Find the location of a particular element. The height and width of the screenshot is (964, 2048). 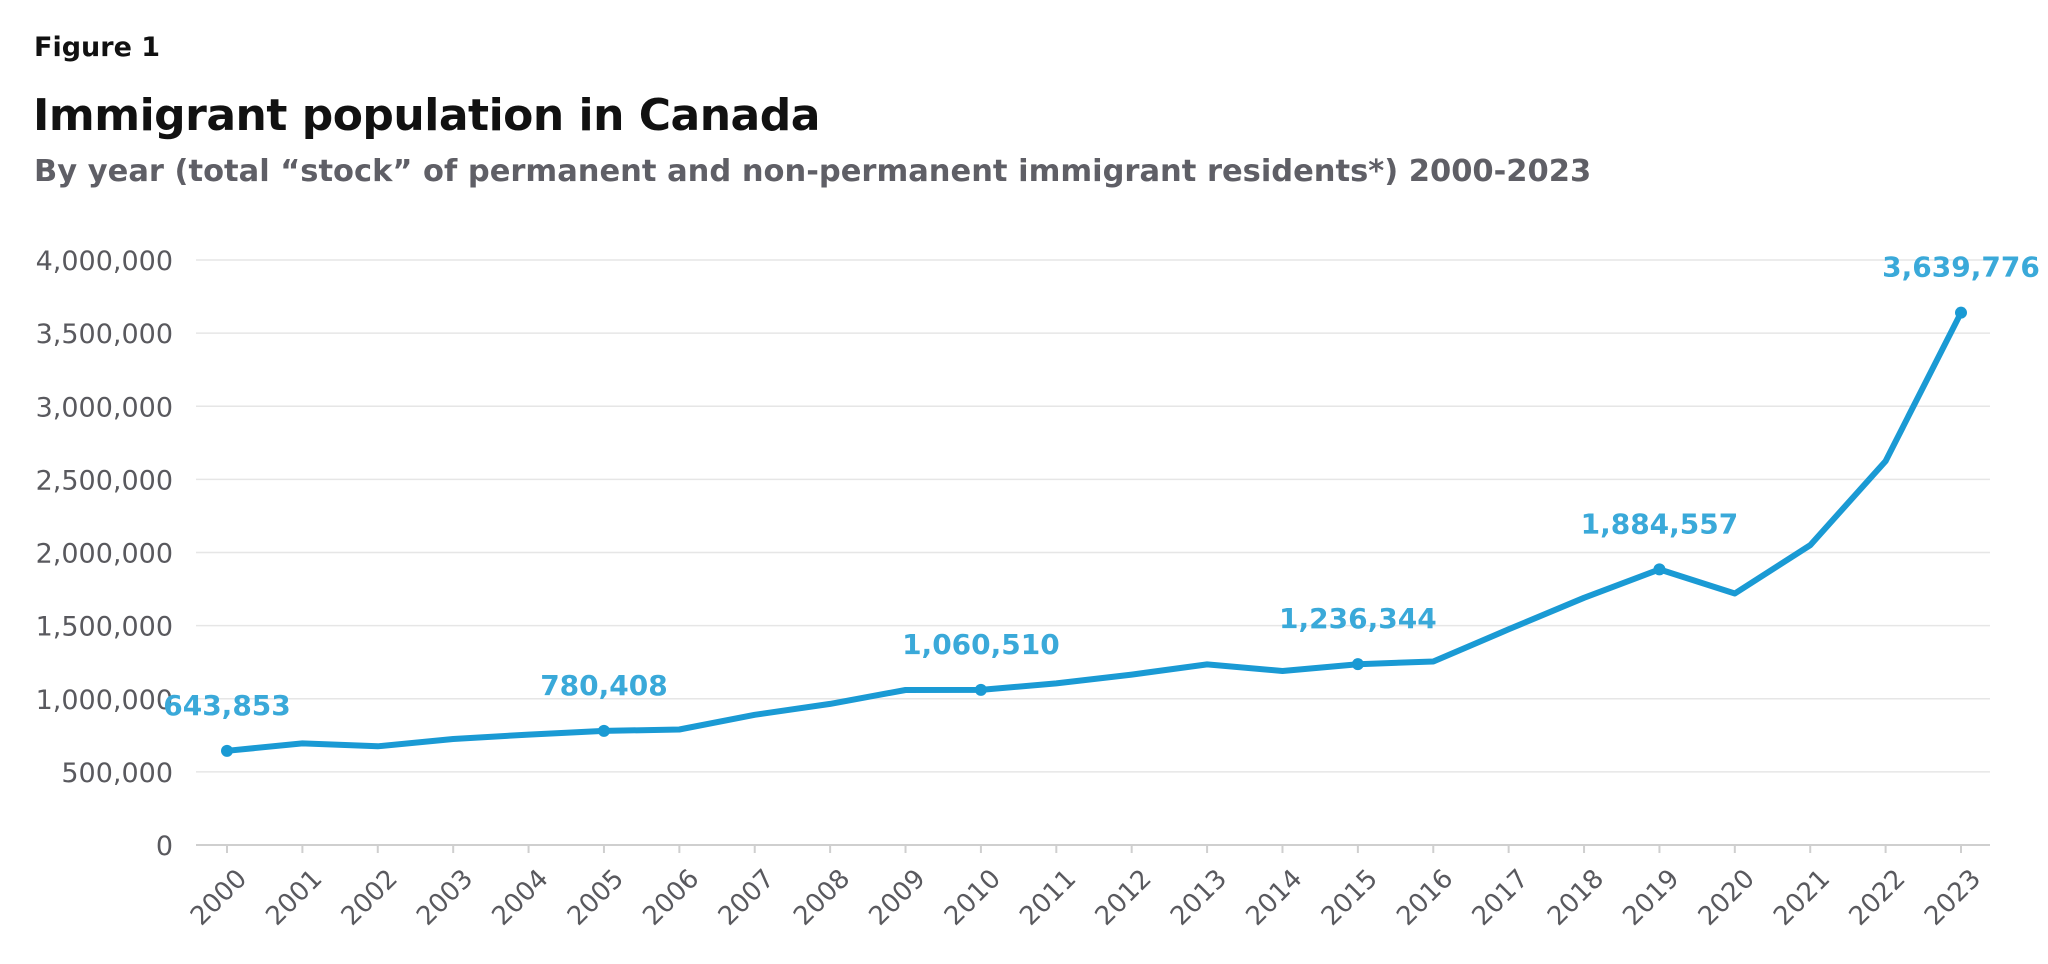

x-tick-label: 2001 is located at coordinates (294, 898).